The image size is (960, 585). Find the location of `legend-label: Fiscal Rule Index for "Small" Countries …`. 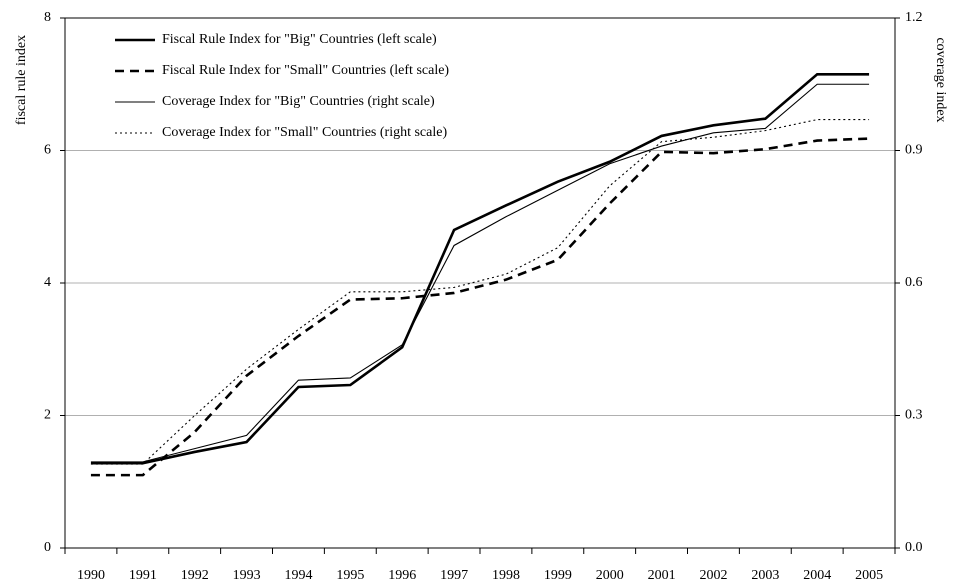

legend-label: Fiscal Rule Index for "Small" Countries … is located at coordinates (305, 70).